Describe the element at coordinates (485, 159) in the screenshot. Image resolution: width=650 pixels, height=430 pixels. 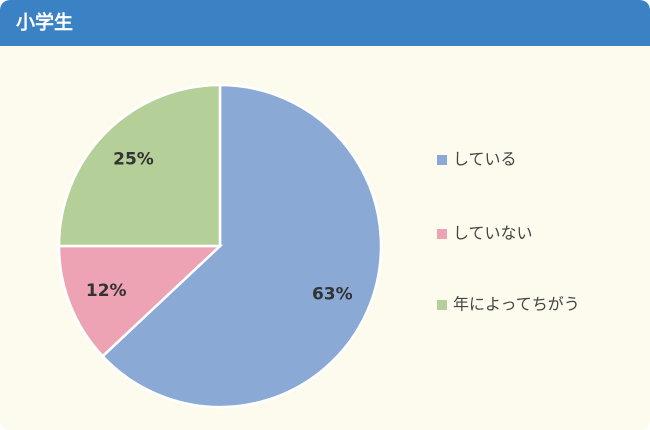
I see `legend-label: している` at that location.